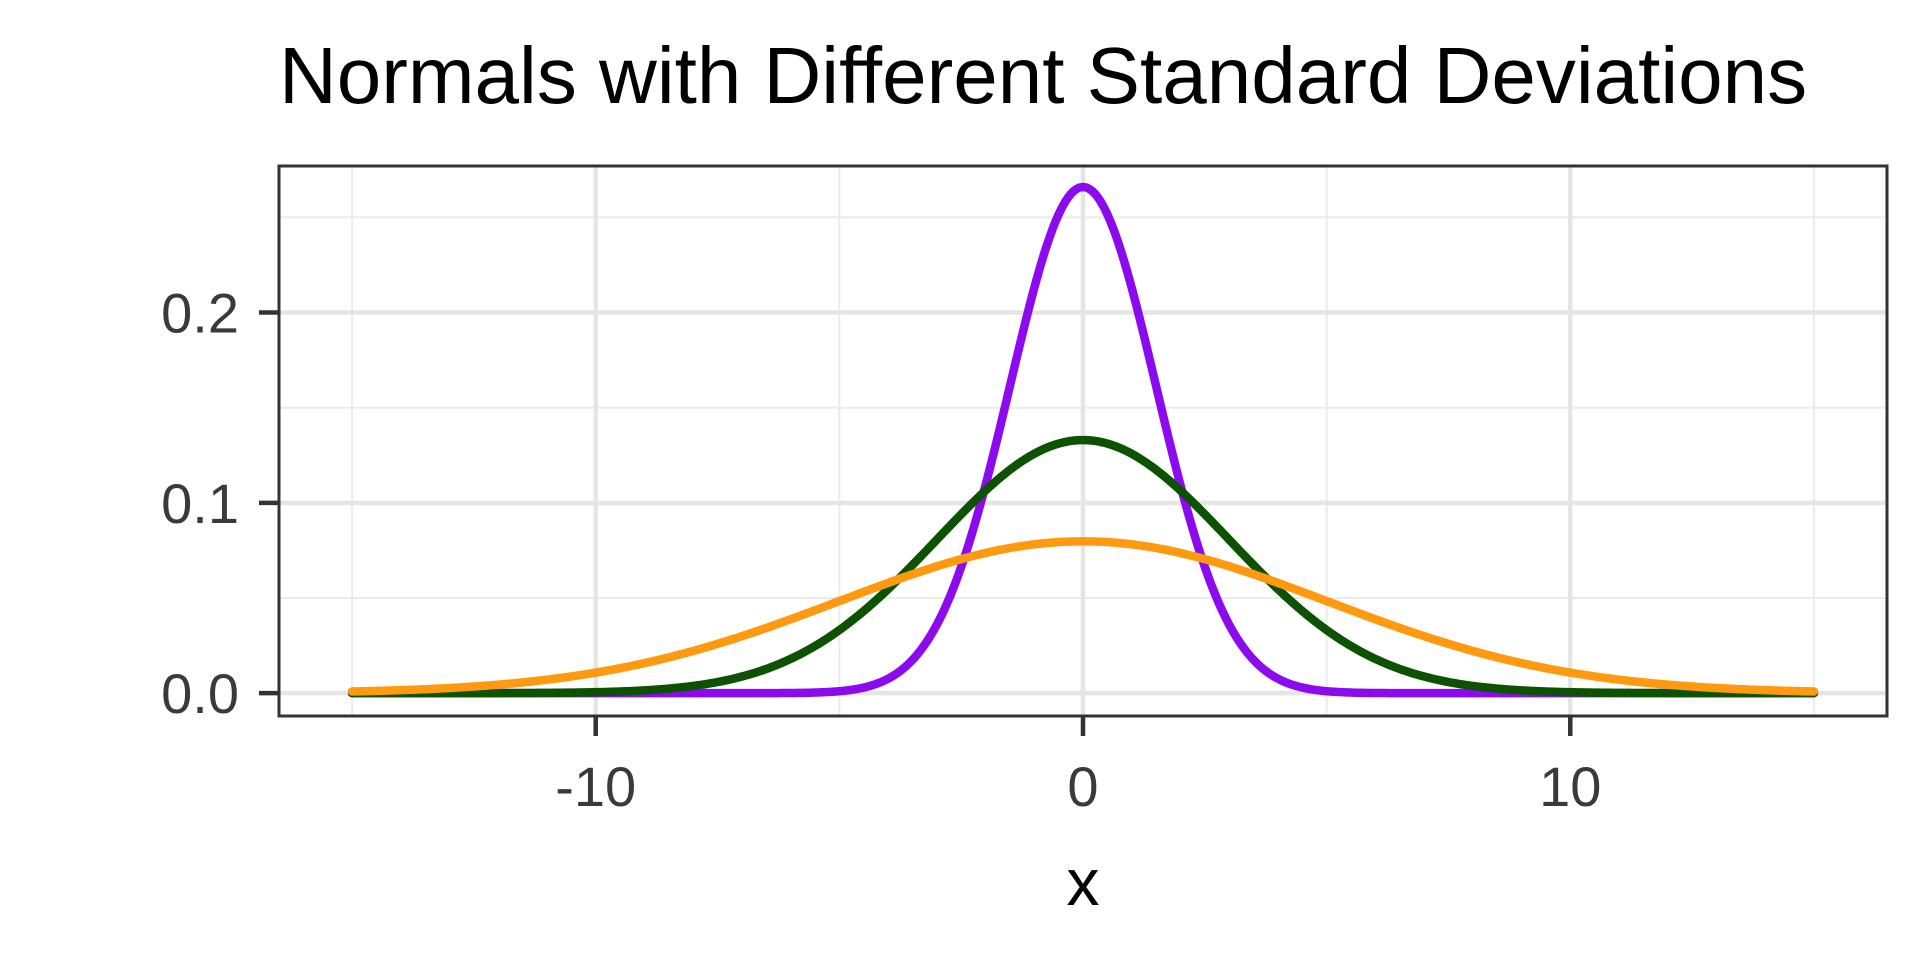 The width and height of the screenshot is (1920, 965). I want to click on y-tick-label: 0.2, so click(200, 313).